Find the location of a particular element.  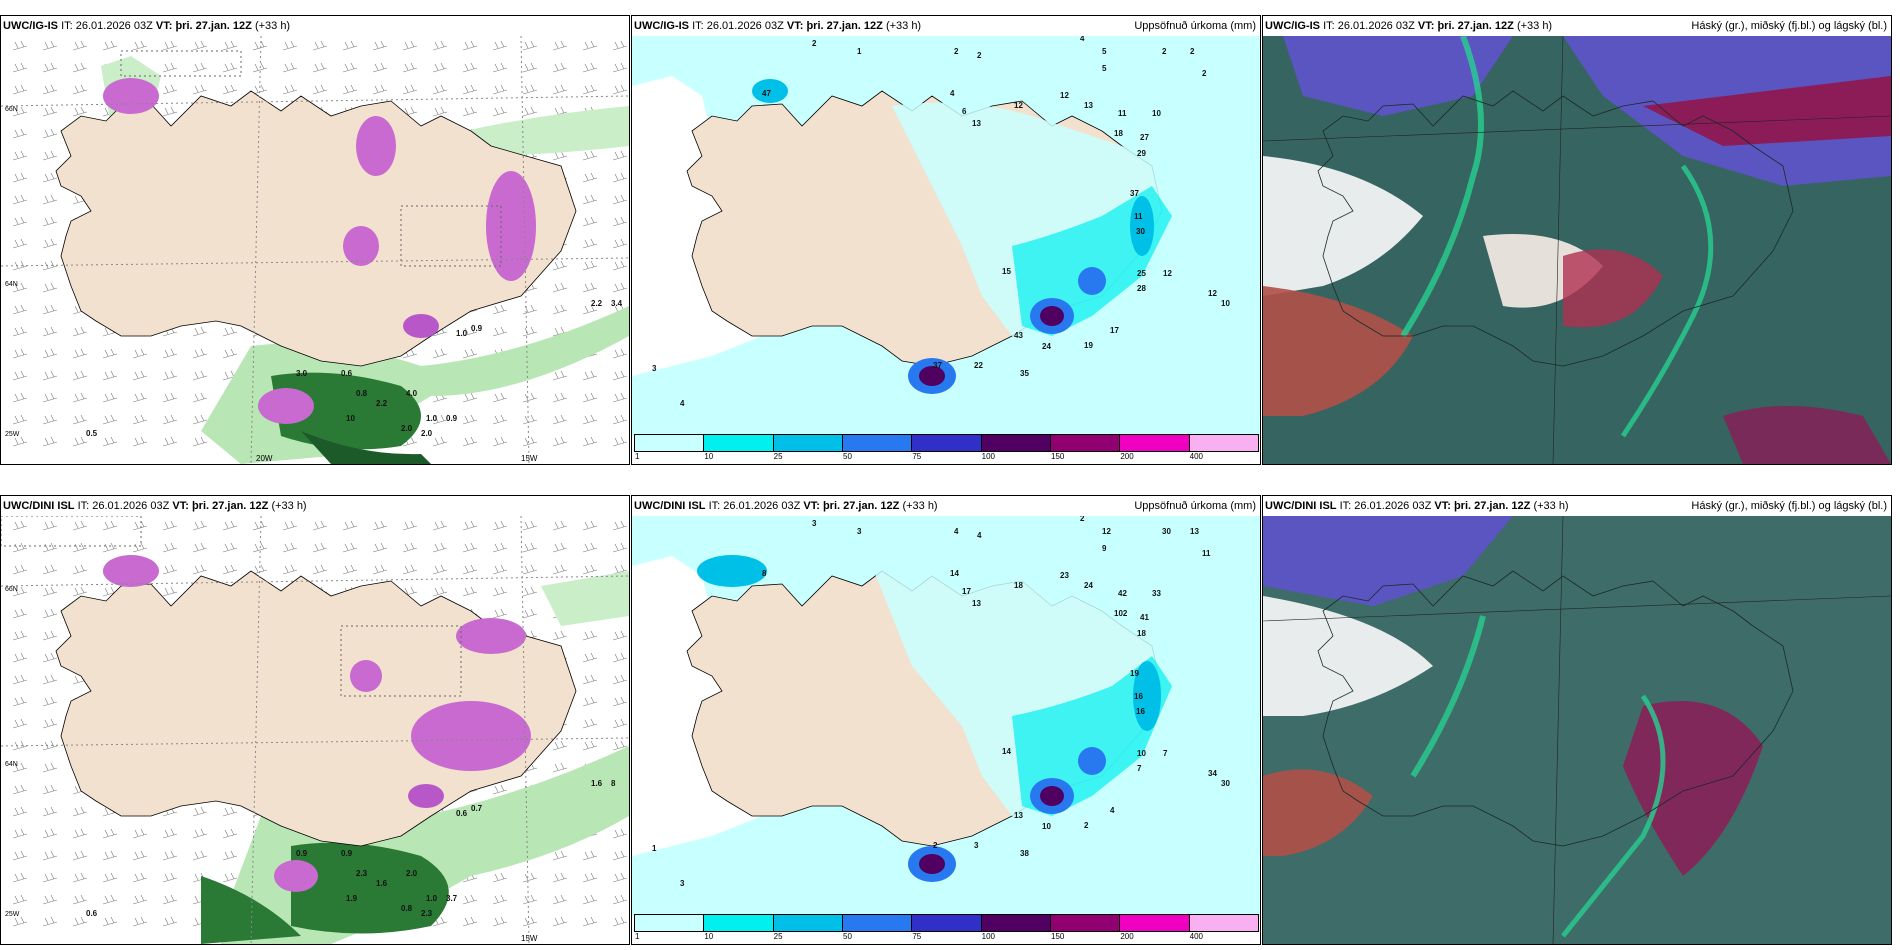

colorbar-tick-label: 50 is located at coordinates (847, 936).